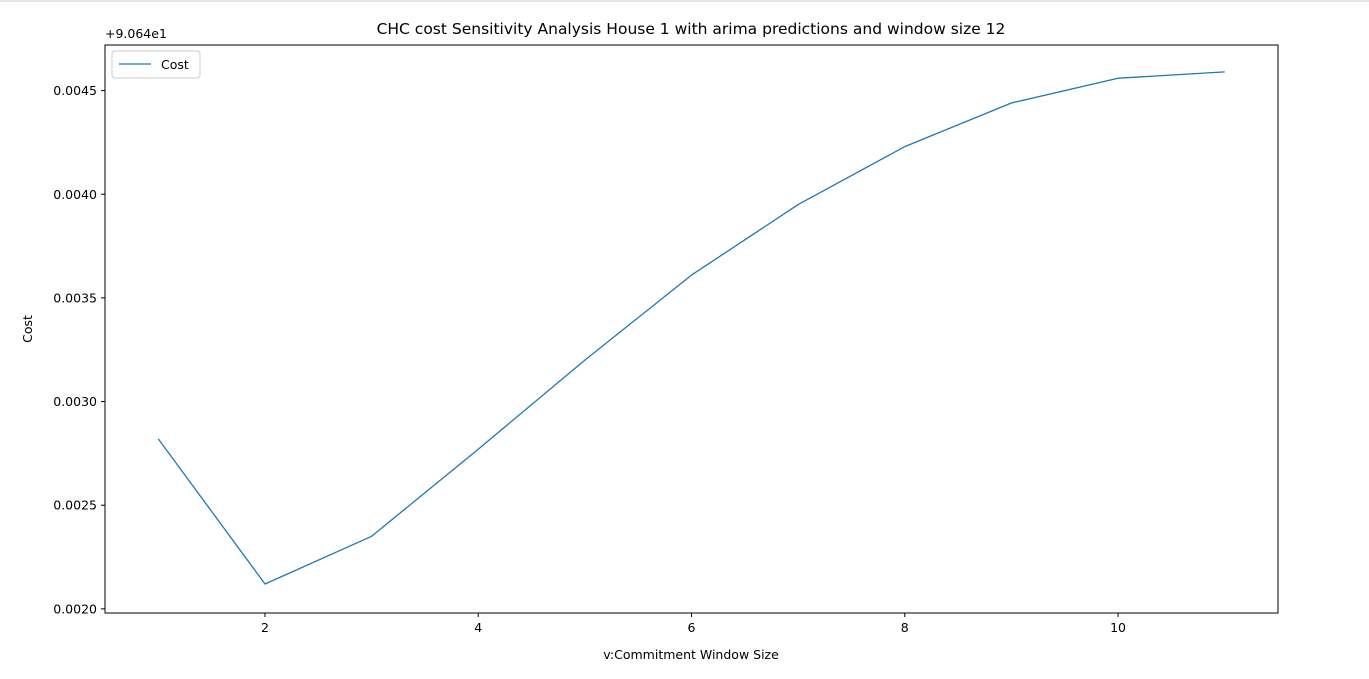  Describe the element at coordinates (27, 329) in the screenshot. I see `y-axis-label: Cost` at that location.